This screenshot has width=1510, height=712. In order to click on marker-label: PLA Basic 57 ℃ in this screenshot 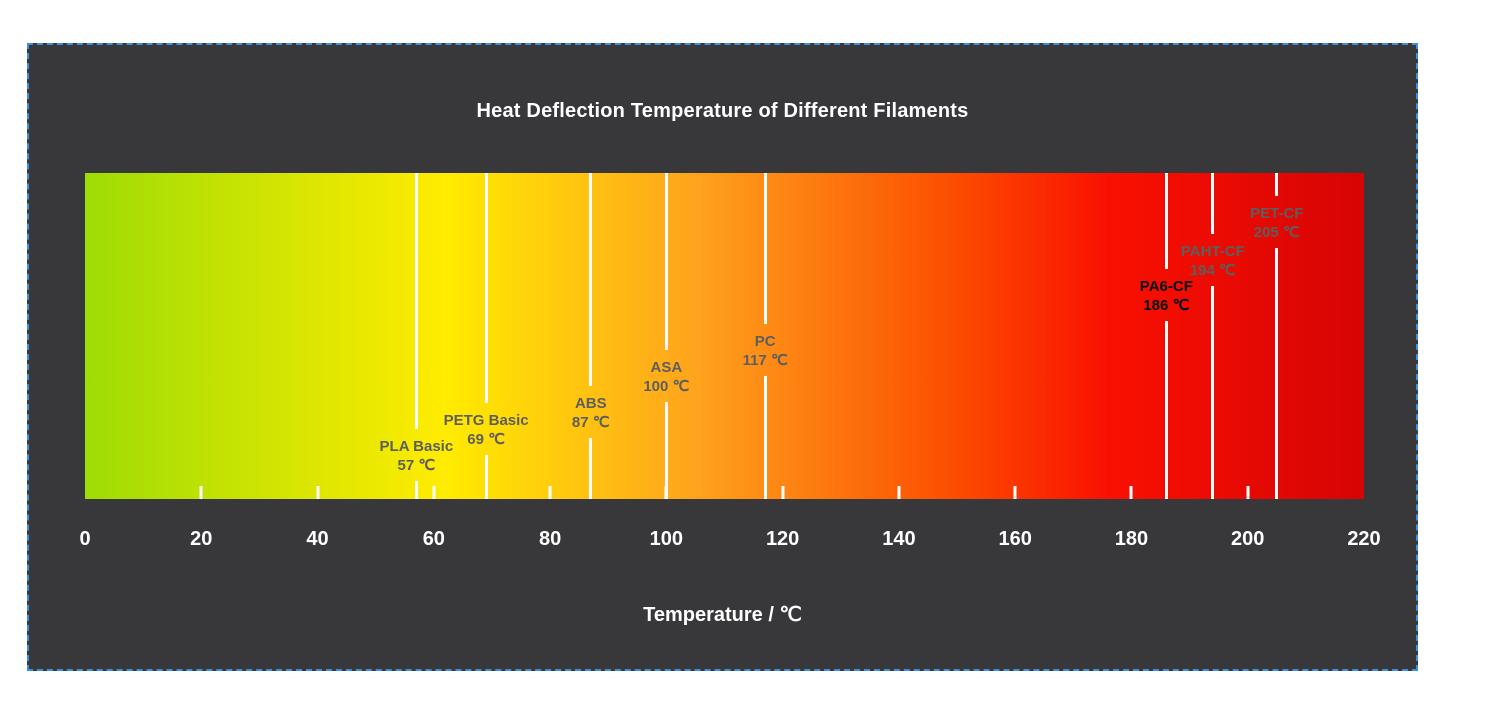, I will do `click(417, 456)`.